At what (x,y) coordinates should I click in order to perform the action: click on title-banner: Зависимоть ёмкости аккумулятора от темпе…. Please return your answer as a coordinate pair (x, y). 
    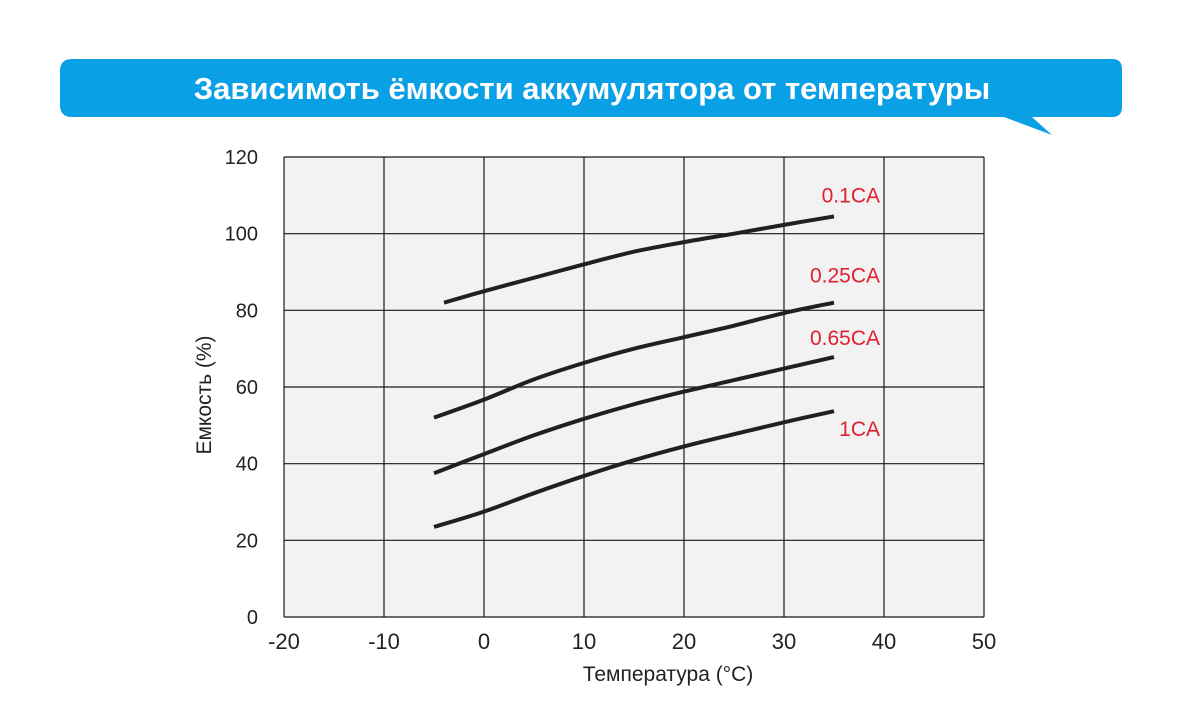
    Looking at the image, I should click on (591, 97).